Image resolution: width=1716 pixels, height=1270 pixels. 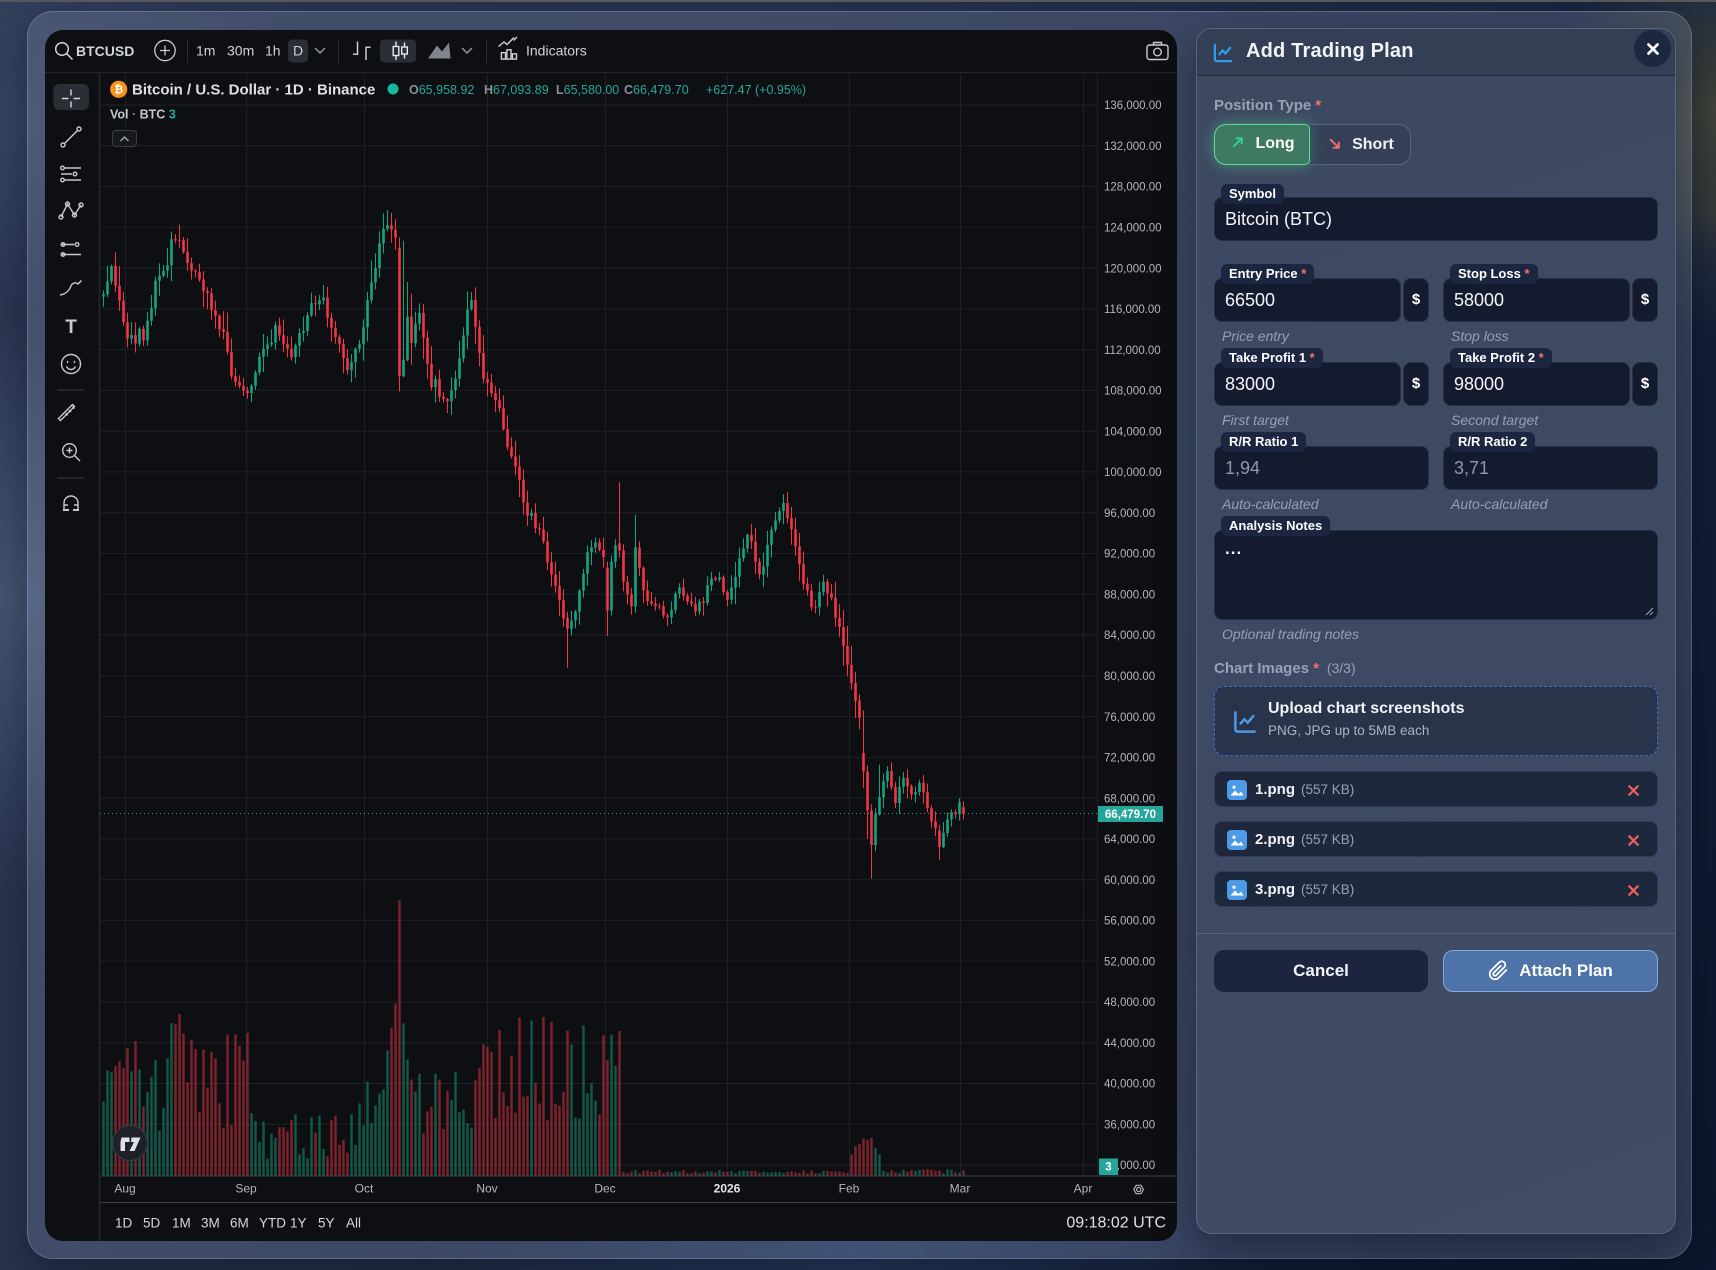 What do you see at coordinates (124, 1223) in the screenshot?
I see `svg-text: 1D` at bounding box center [124, 1223].